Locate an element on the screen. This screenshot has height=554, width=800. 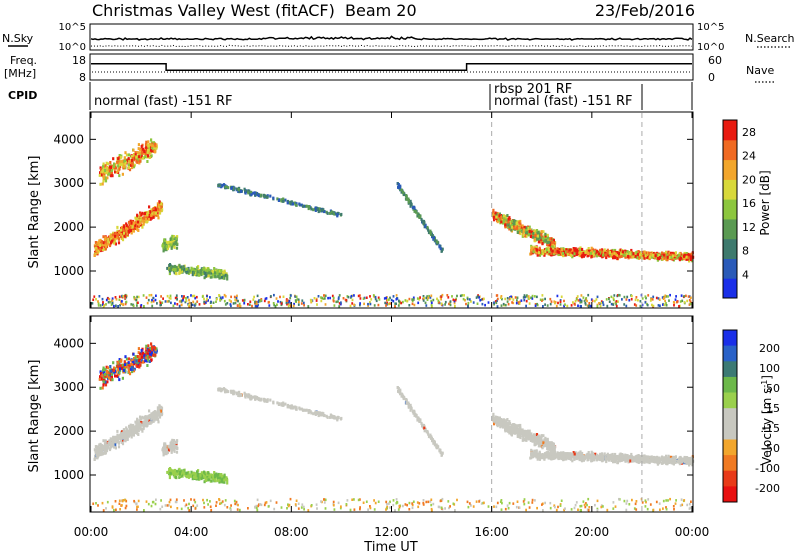
colorbar-frame is located at coordinates (730, 209).